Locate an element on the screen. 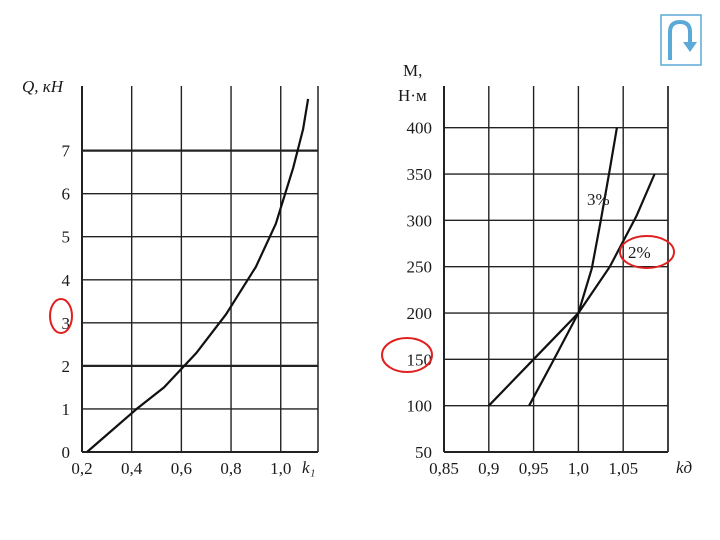  x-tick-label: 0,8 is located at coordinates (230, 468).